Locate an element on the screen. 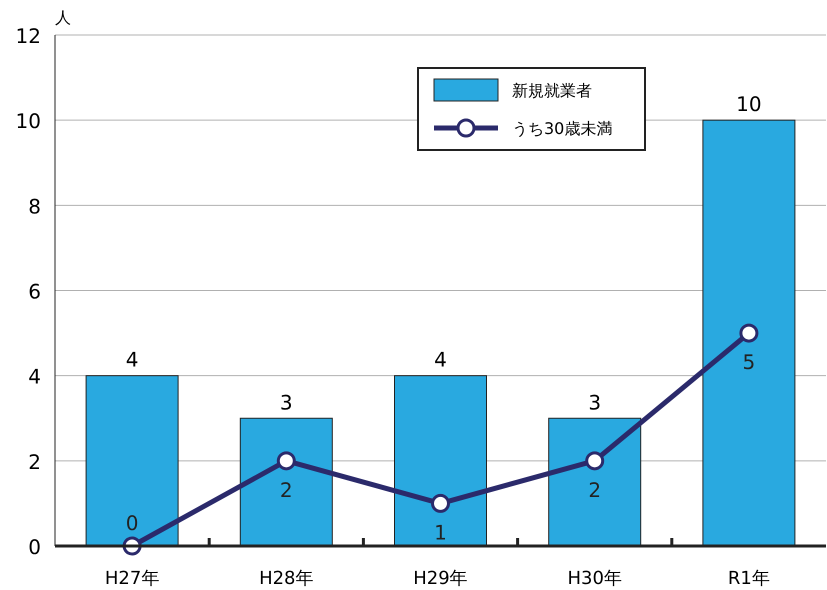  y-tick-label: 2 is located at coordinates (34, 462).